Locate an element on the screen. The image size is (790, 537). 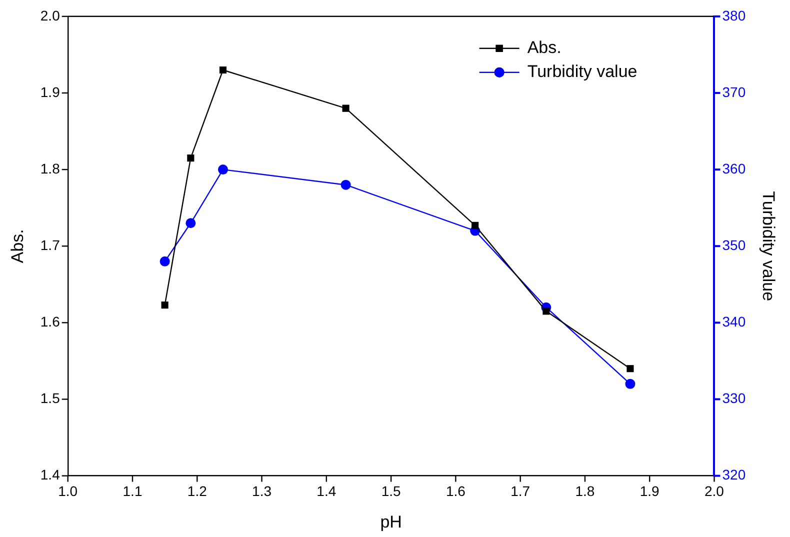
y2-tick-label: 320 is located at coordinates (734, 474).